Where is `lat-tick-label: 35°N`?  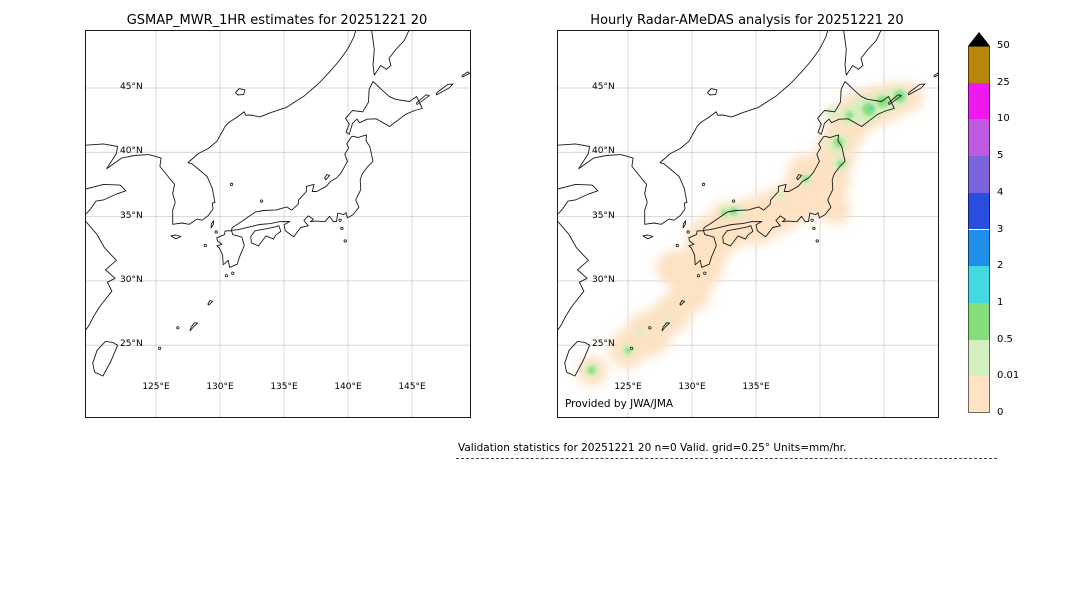 lat-tick-label: 35°N is located at coordinates (603, 215).